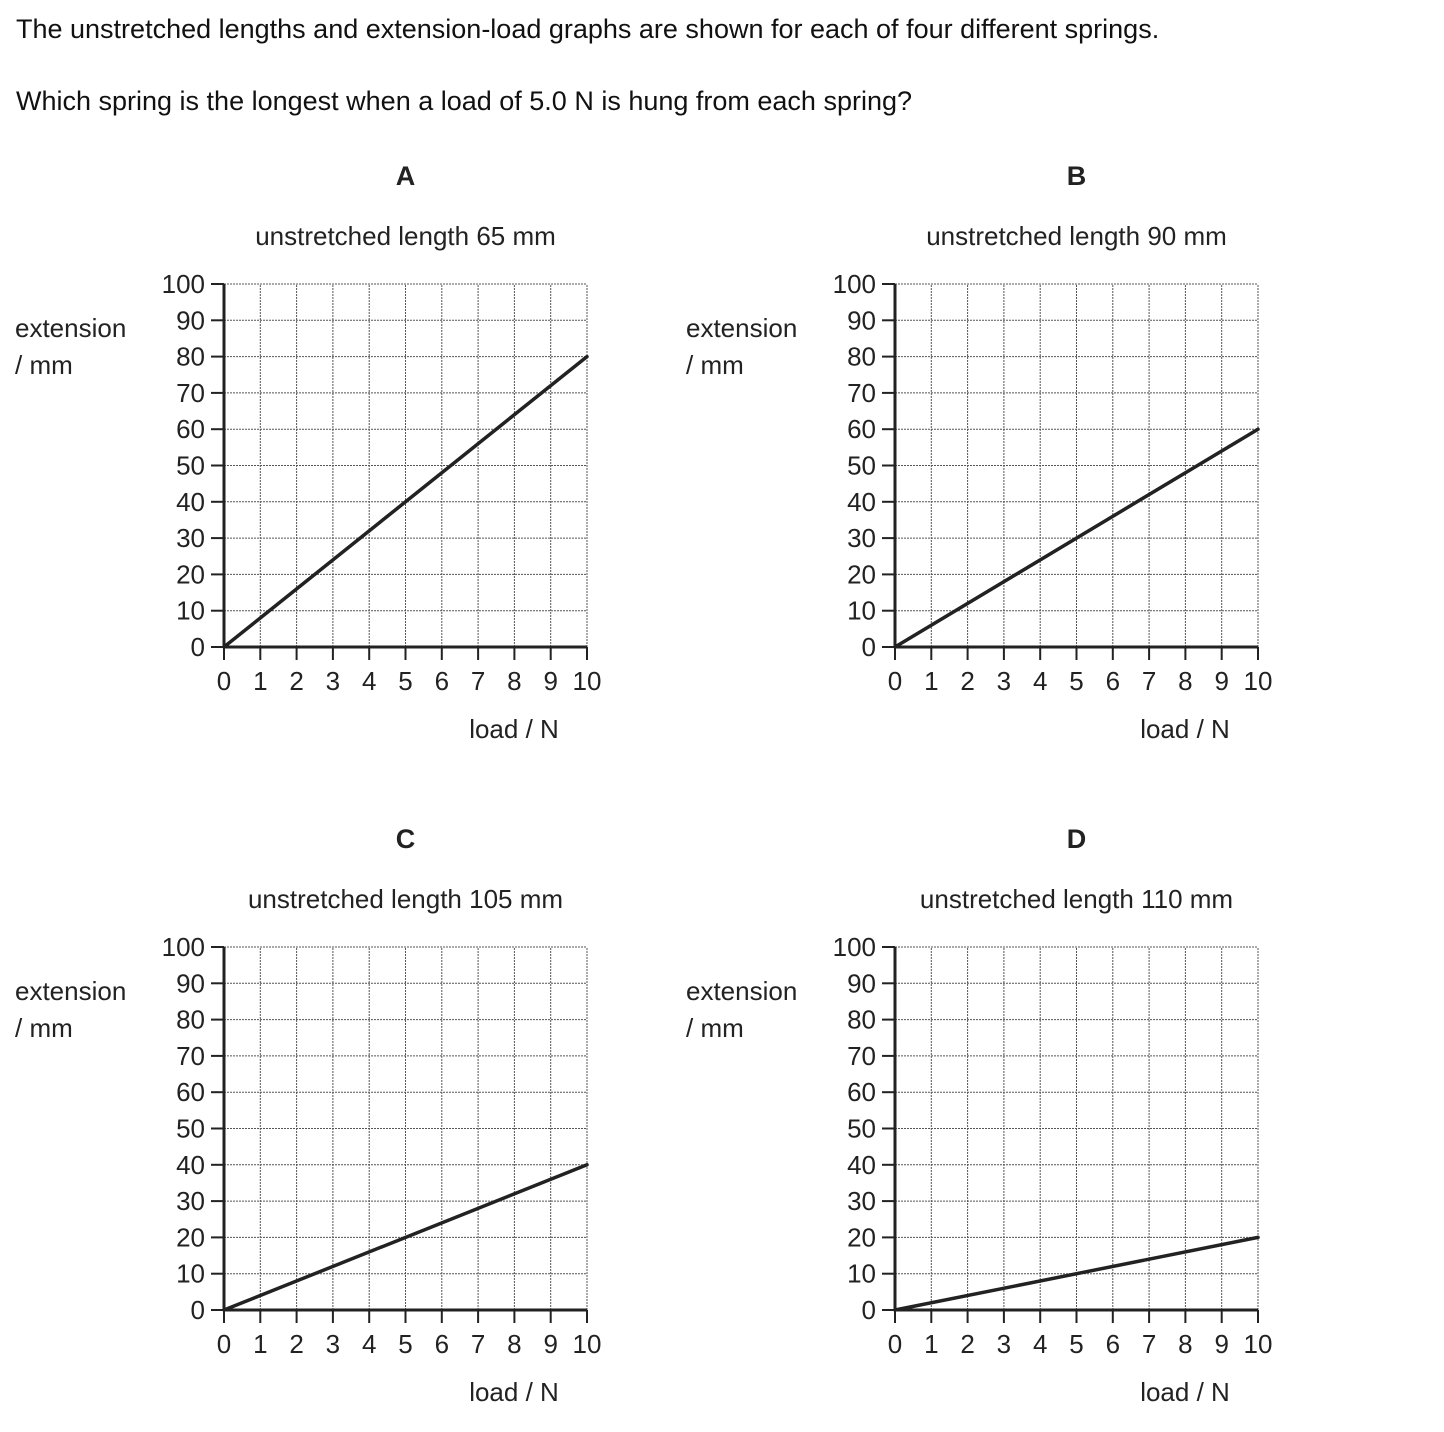 Image resolution: width=1444 pixels, height=1432 pixels. Describe the element at coordinates (405, 899) in the screenshot. I see `chart-subtitle: unstretched length 105 mm` at that location.